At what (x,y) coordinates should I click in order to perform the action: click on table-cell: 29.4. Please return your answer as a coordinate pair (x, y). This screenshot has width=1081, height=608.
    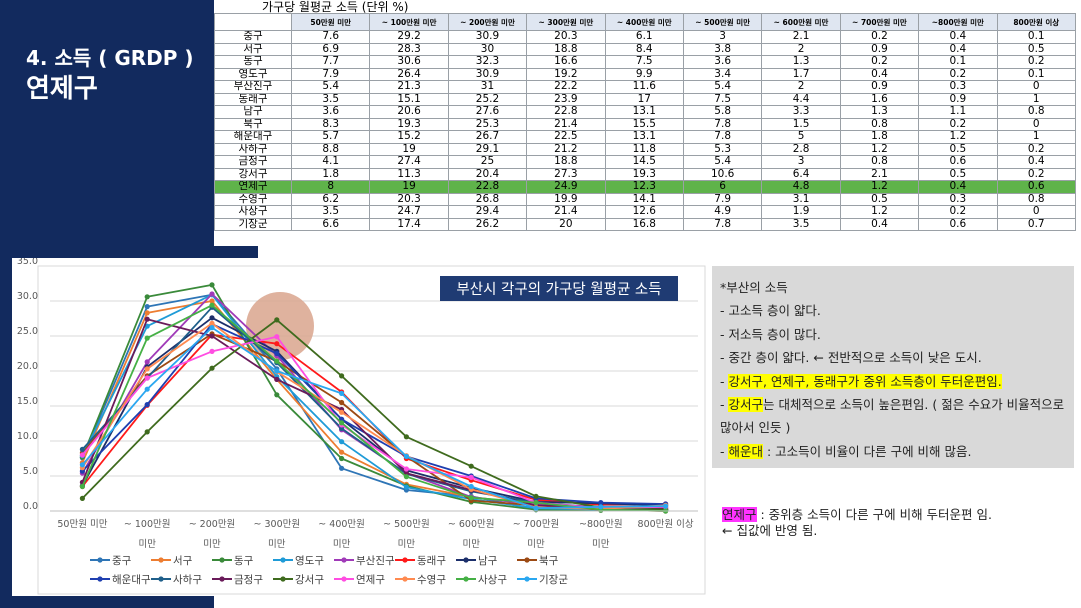
    Looking at the image, I should click on (487, 212).